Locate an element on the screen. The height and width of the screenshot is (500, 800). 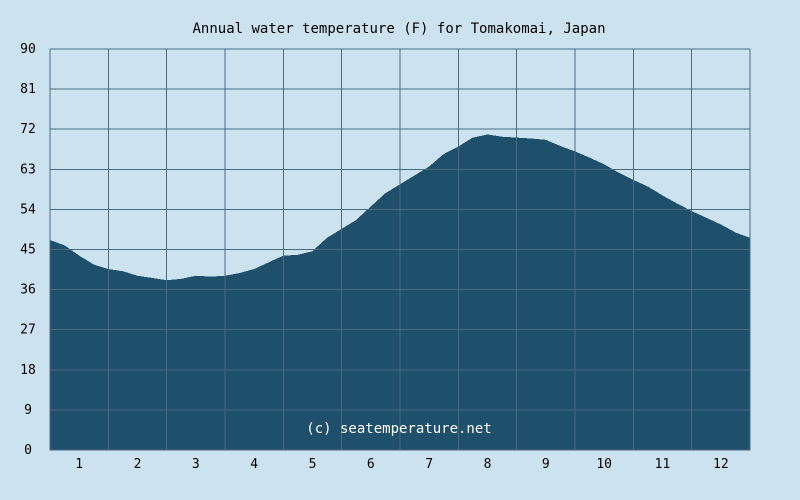
x-tick-label: 10 is located at coordinates (604, 464).